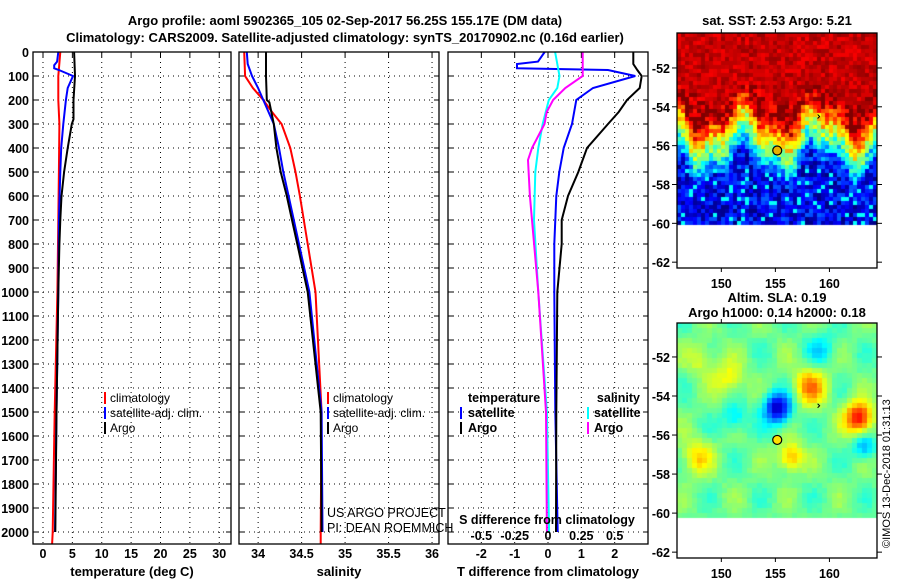 The height and width of the screenshot is (580, 900). I want to click on x2-tick-label: -0.25, so click(514, 536).